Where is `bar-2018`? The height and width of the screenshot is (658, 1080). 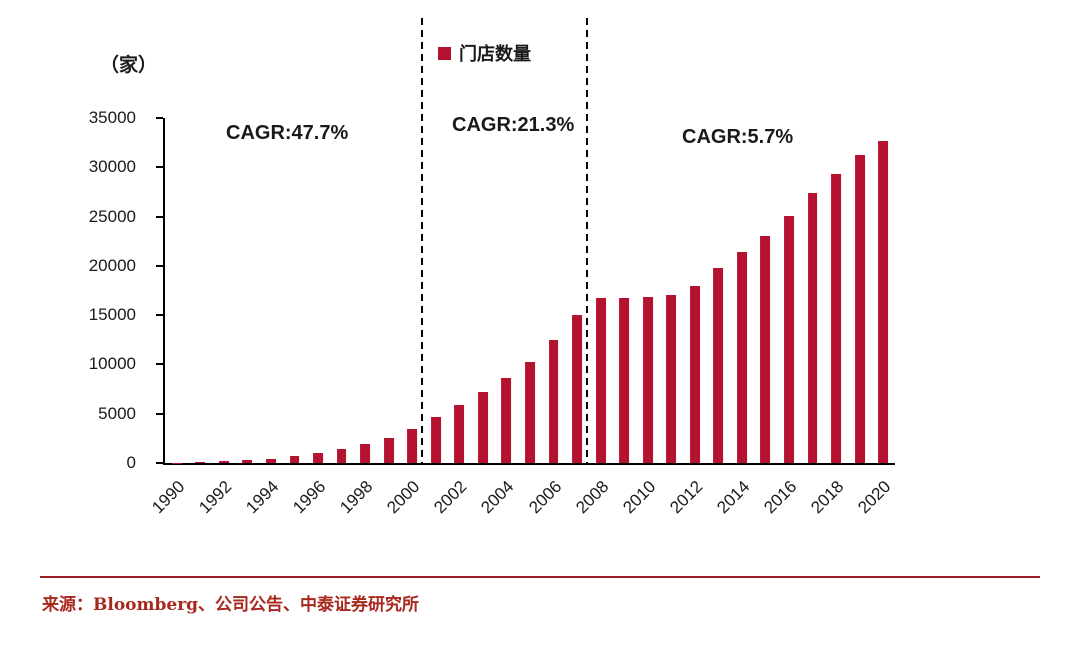
bar-2018 is located at coordinates (836, 318).